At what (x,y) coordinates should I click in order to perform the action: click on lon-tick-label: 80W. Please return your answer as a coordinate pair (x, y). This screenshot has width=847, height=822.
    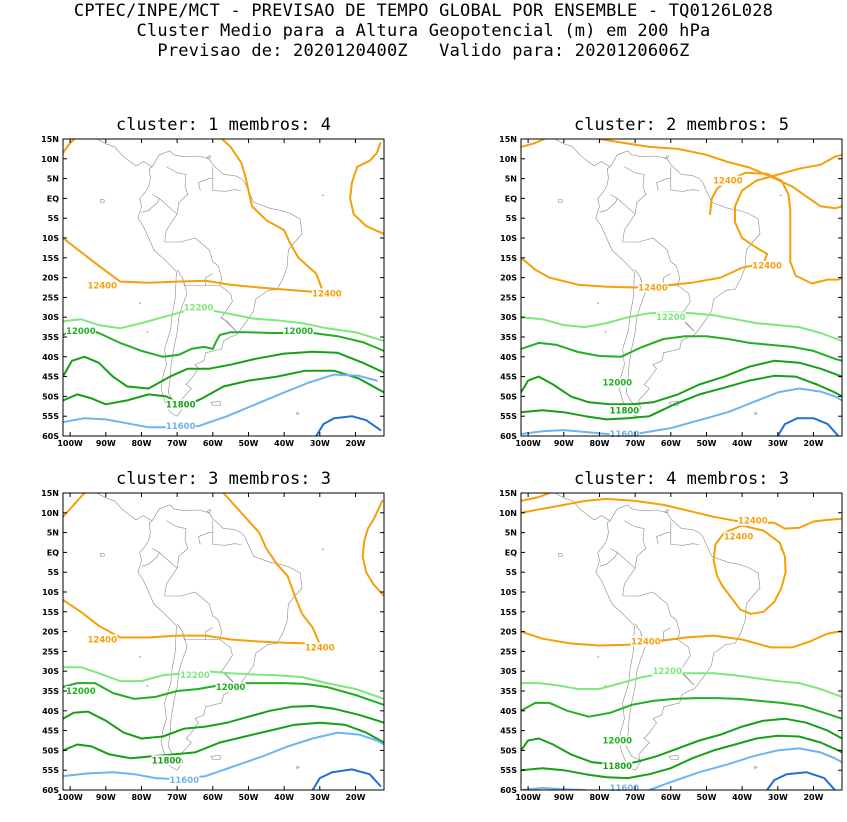
    Looking at the image, I should click on (141, 443).